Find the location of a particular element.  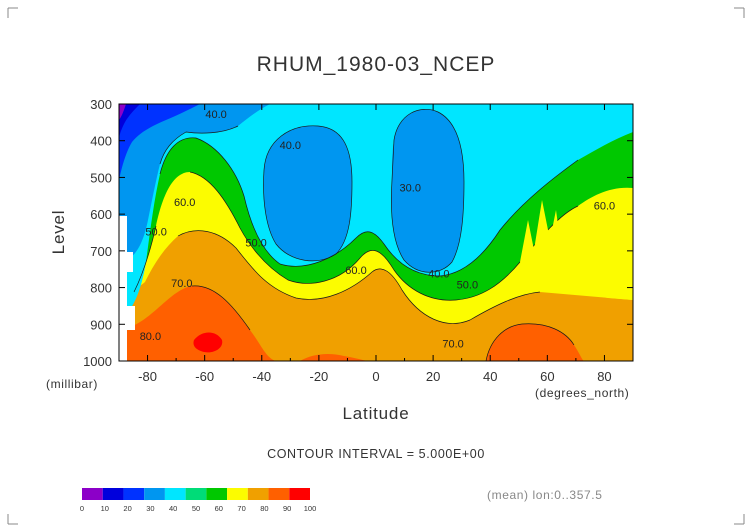

x-tick-label: -20 is located at coordinates (318, 376).